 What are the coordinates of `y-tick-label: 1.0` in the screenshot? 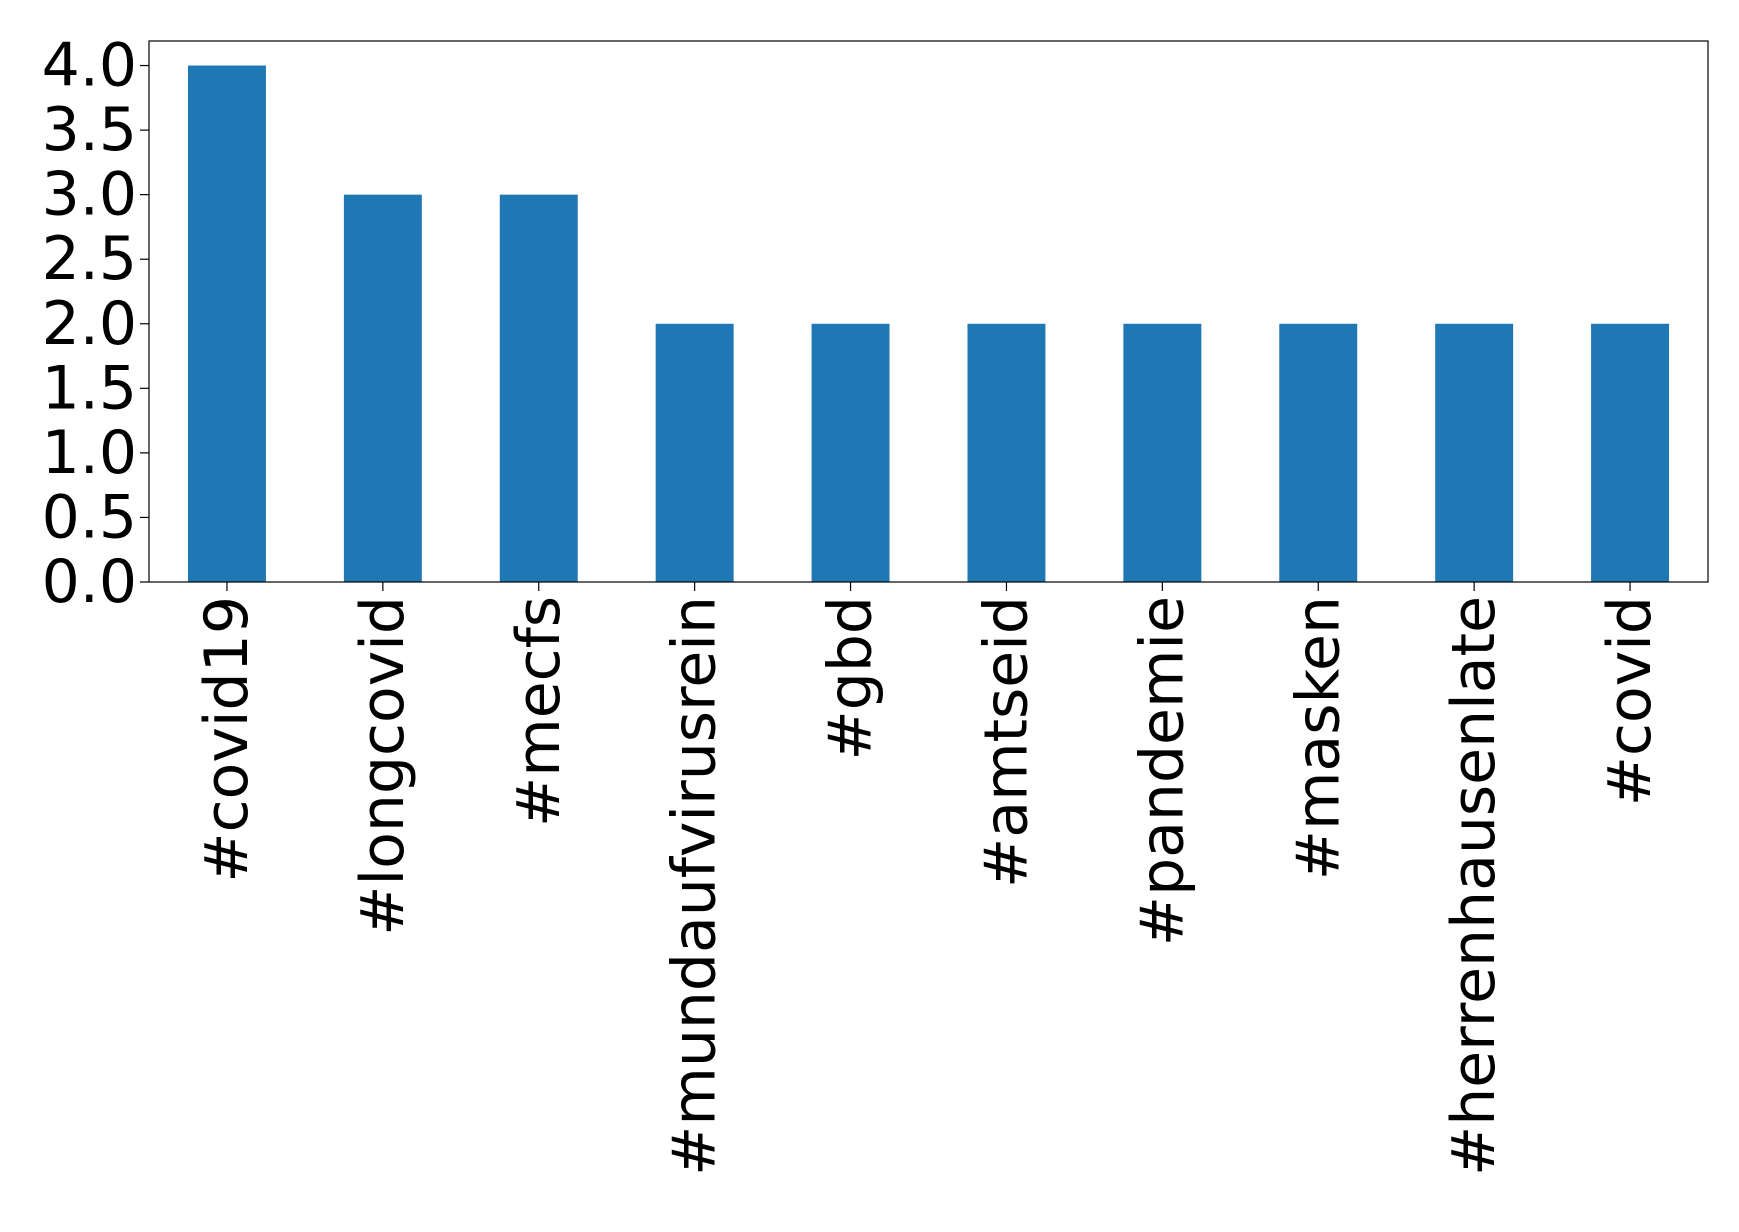 It's located at (89, 453).